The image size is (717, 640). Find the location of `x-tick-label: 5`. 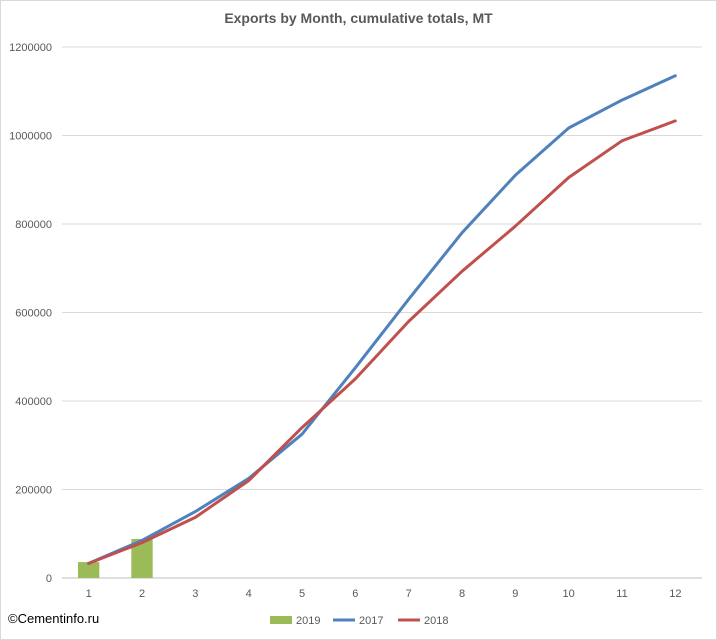

x-tick-label: 5 is located at coordinates (302, 594).